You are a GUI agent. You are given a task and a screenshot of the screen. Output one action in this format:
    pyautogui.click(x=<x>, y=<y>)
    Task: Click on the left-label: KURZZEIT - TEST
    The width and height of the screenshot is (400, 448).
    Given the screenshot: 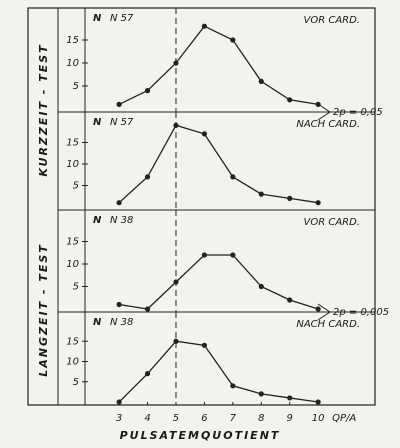 What is the action you would take?
    pyautogui.click(x=43, y=109)
    